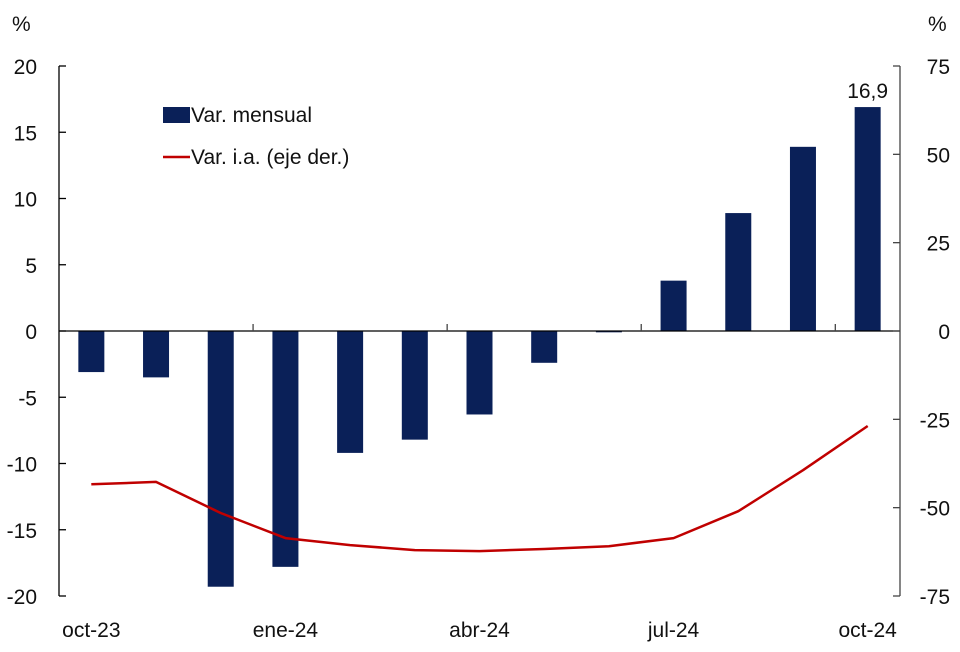 The height and width of the screenshot is (652, 960). What do you see at coordinates (25, 67) in the screenshot?
I see `y-tick-label-left: 20` at bounding box center [25, 67].